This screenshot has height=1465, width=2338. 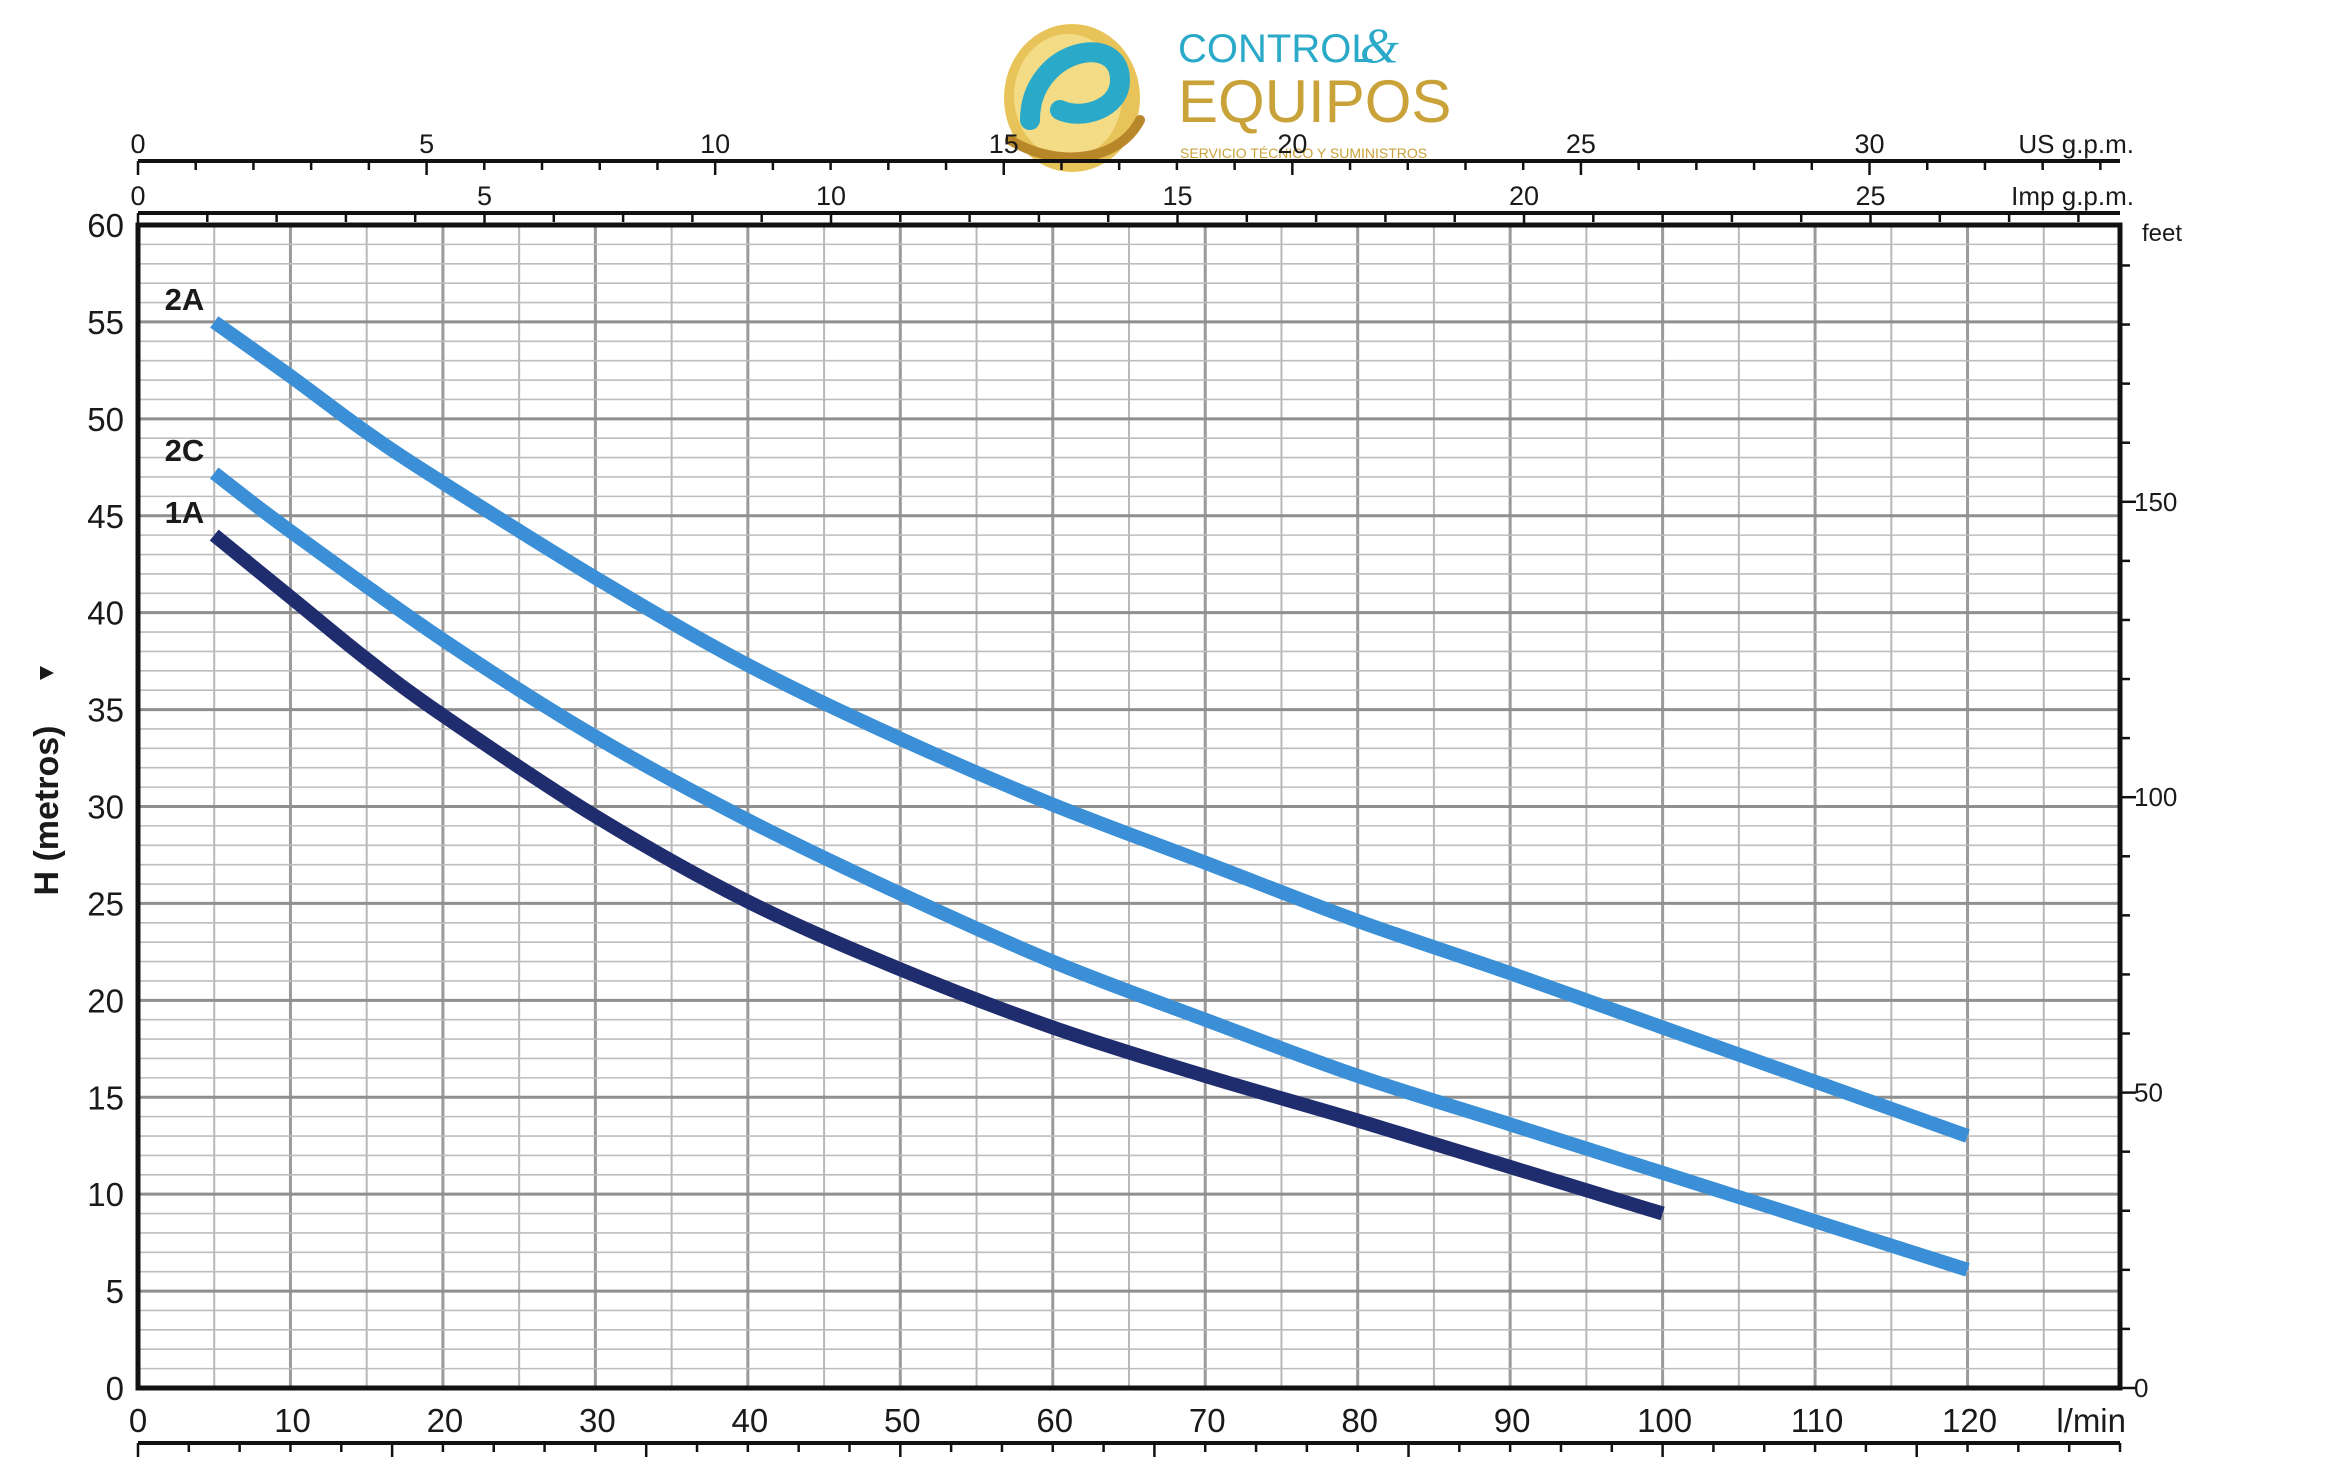 I want to click on m3h-tick-label: 4, so click(x=1154, y=1463).